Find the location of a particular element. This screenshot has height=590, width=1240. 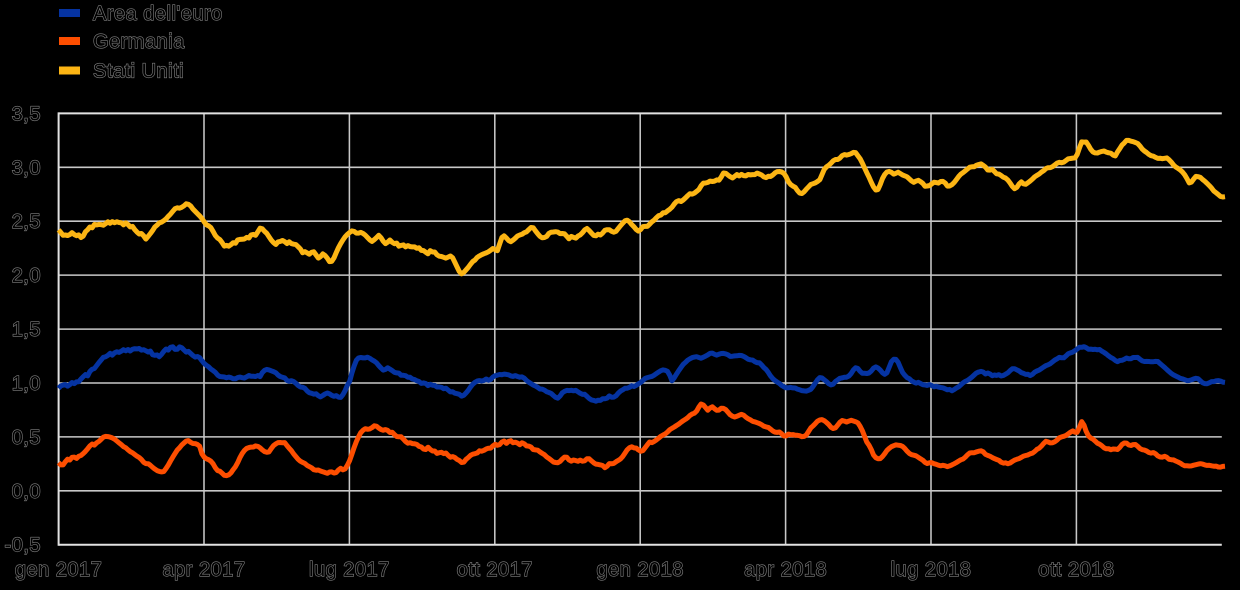

svg-text: ott 2017 is located at coordinates (495, 570).